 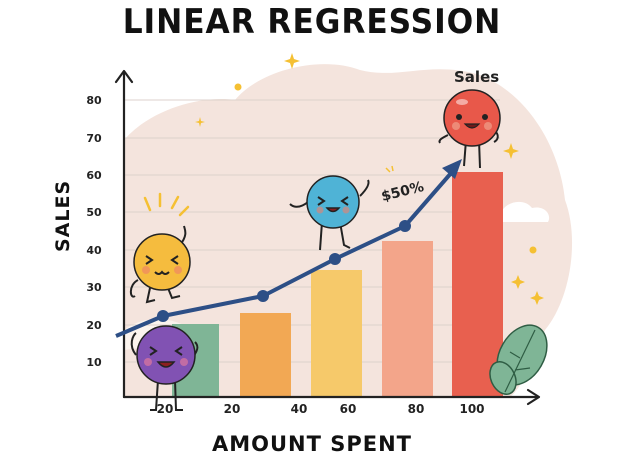 I want to click on chart-title: LINEAR REGRESSION, so click(x=312, y=22).